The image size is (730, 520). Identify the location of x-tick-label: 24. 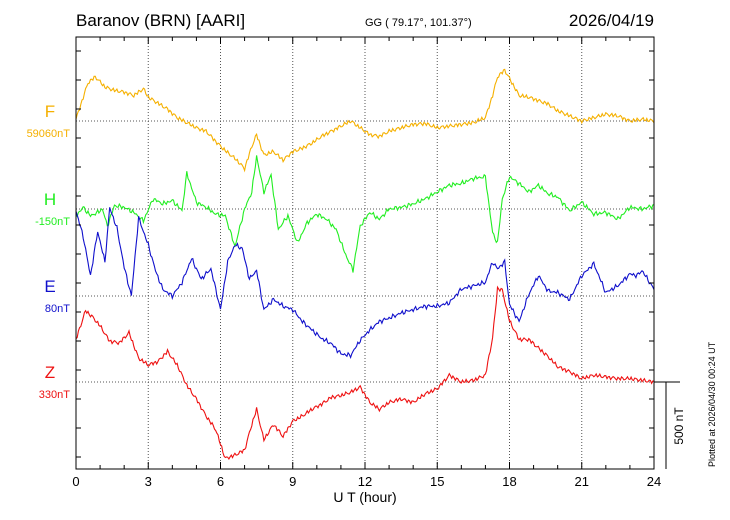
(654, 481).